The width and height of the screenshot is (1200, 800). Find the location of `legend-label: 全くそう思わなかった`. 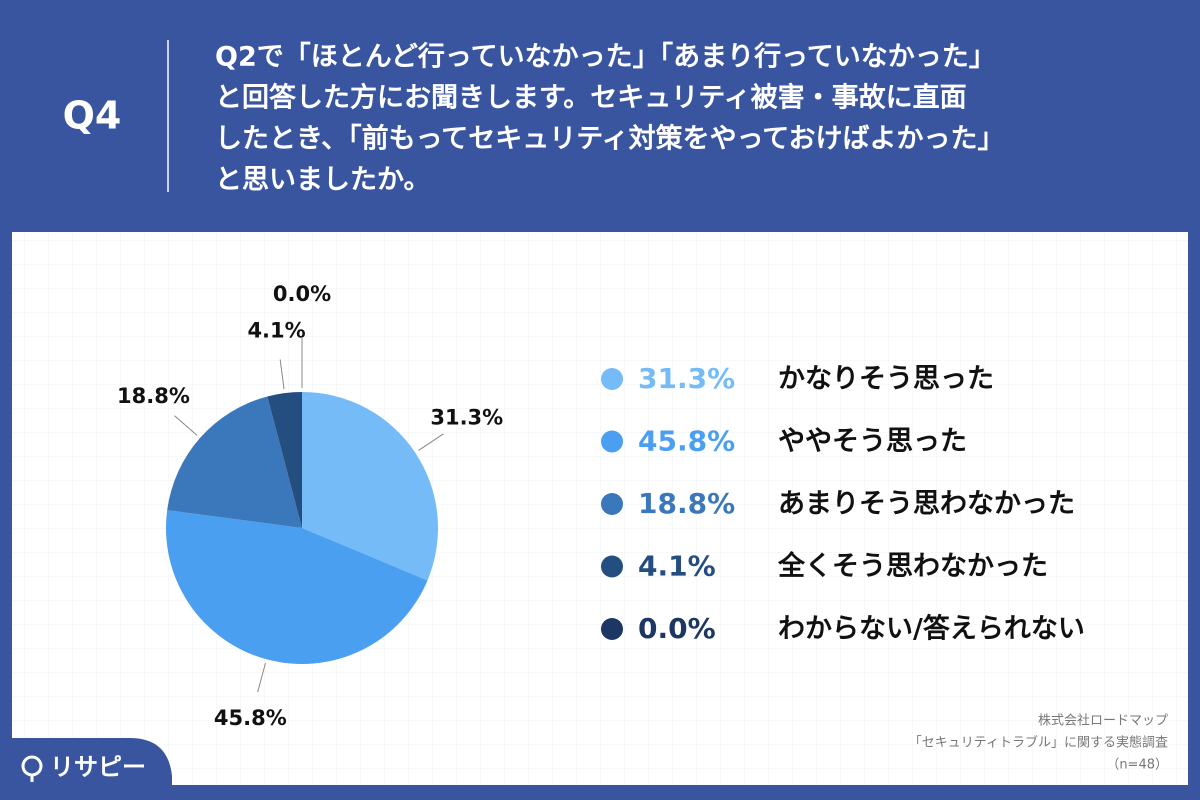

legend-label: 全くそう思わなかった is located at coordinates (912, 566).